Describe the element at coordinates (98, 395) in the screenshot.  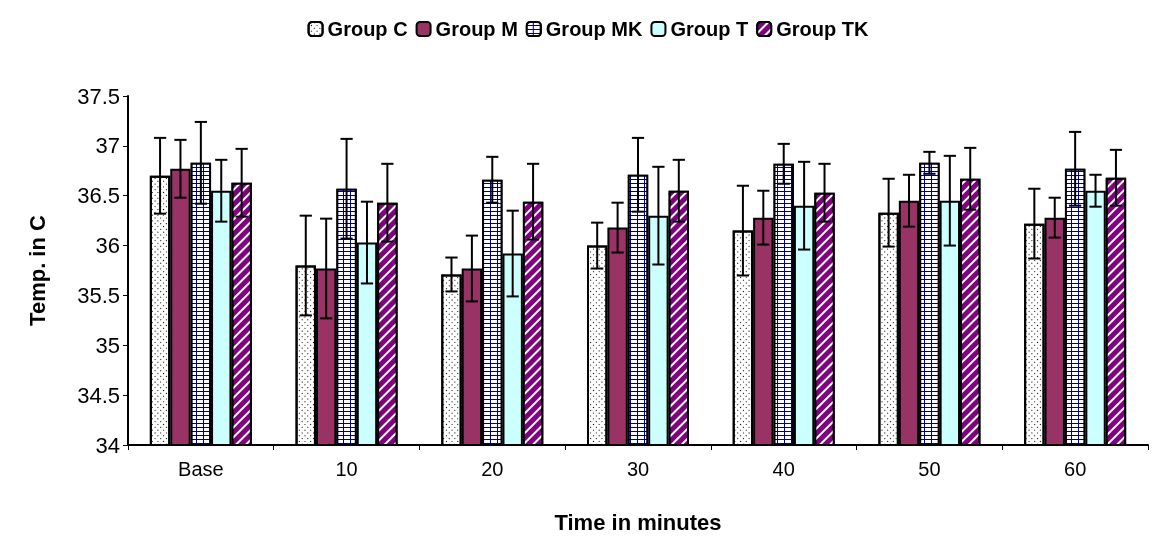
I see `y-tick-label: 34.5` at that location.